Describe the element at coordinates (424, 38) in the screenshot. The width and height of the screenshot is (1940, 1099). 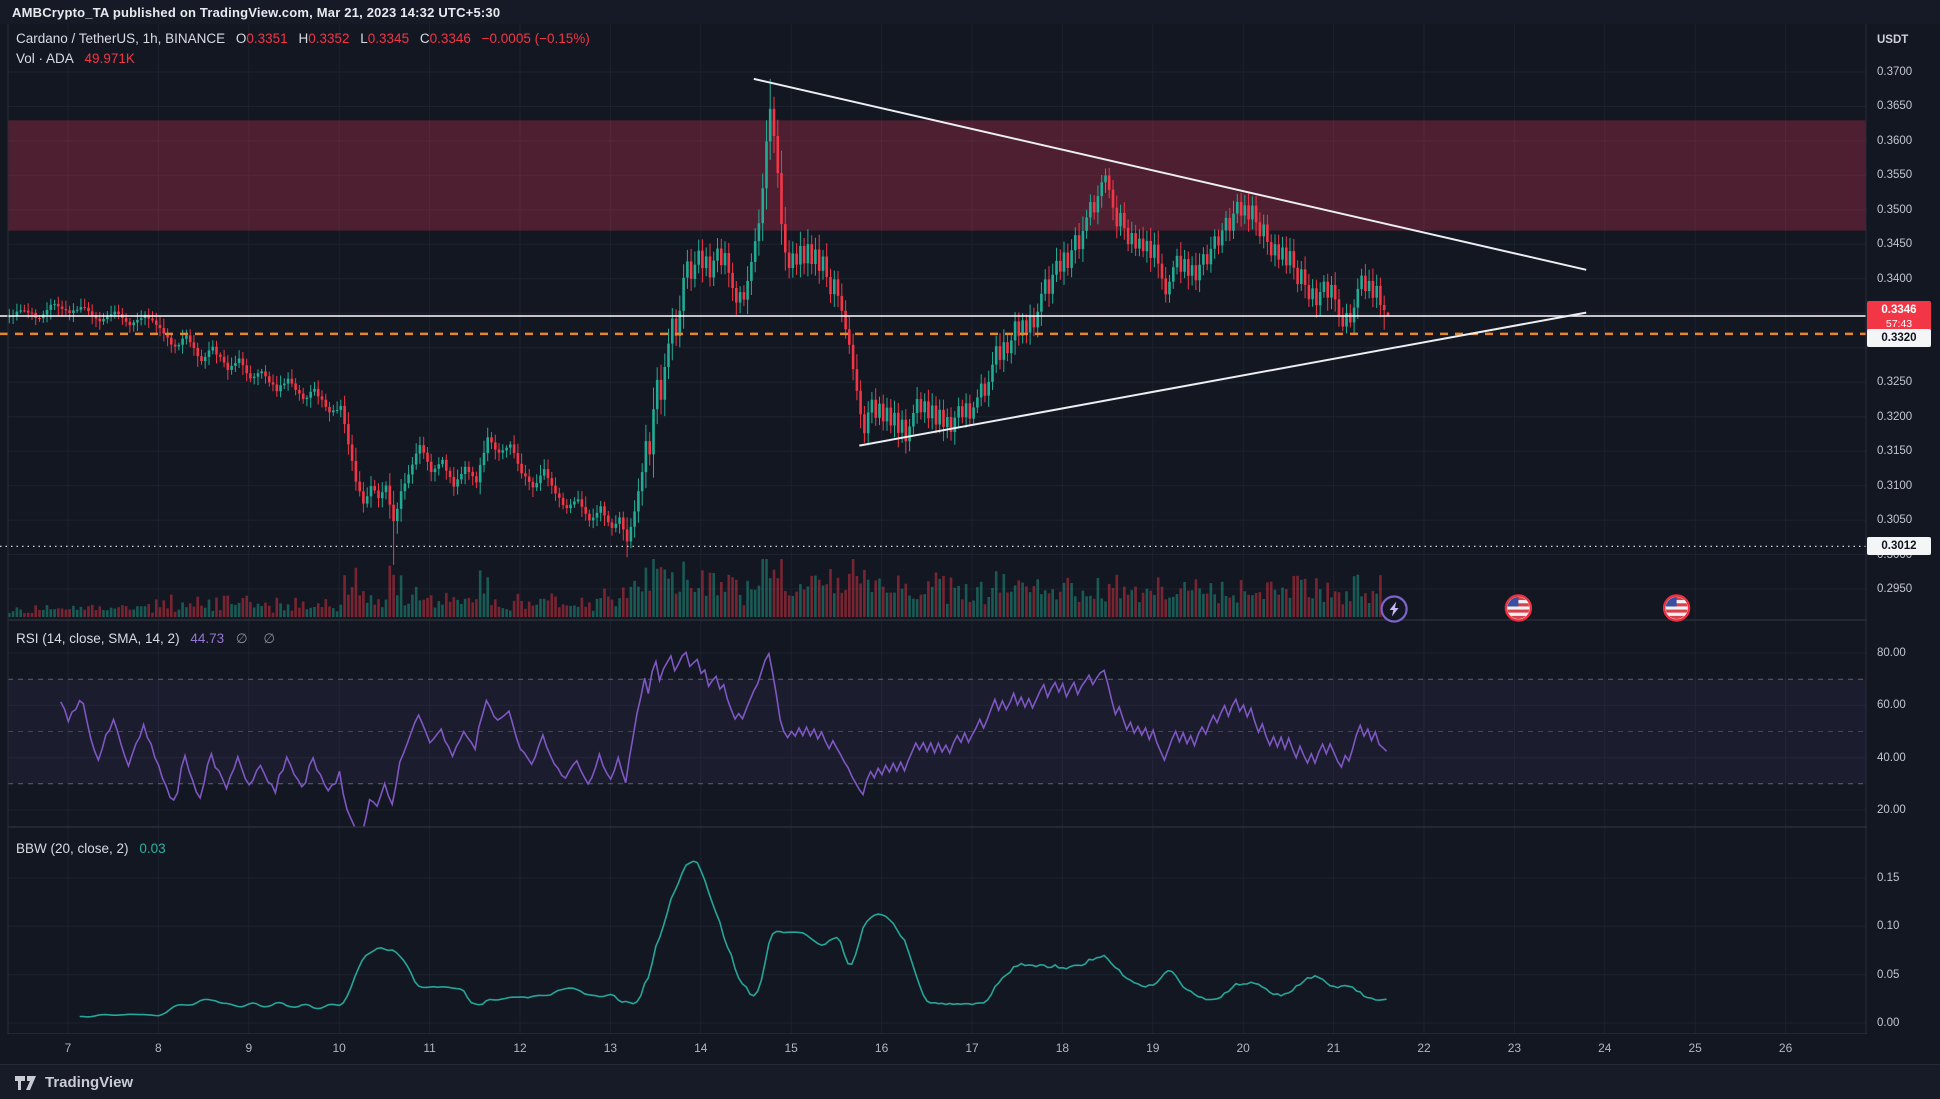
I see `close-label: C` at that location.